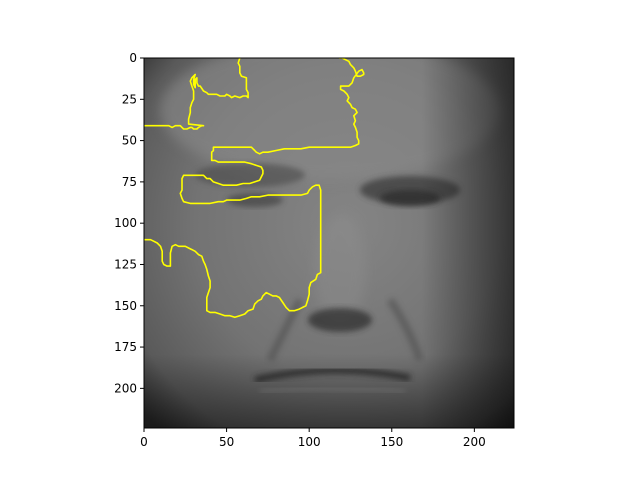 This screenshot has width=640, height=480. What do you see at coordinates (125, 347) in the screenshot?
I see `y-tick-label: 175` at bounding box center [125, 347].